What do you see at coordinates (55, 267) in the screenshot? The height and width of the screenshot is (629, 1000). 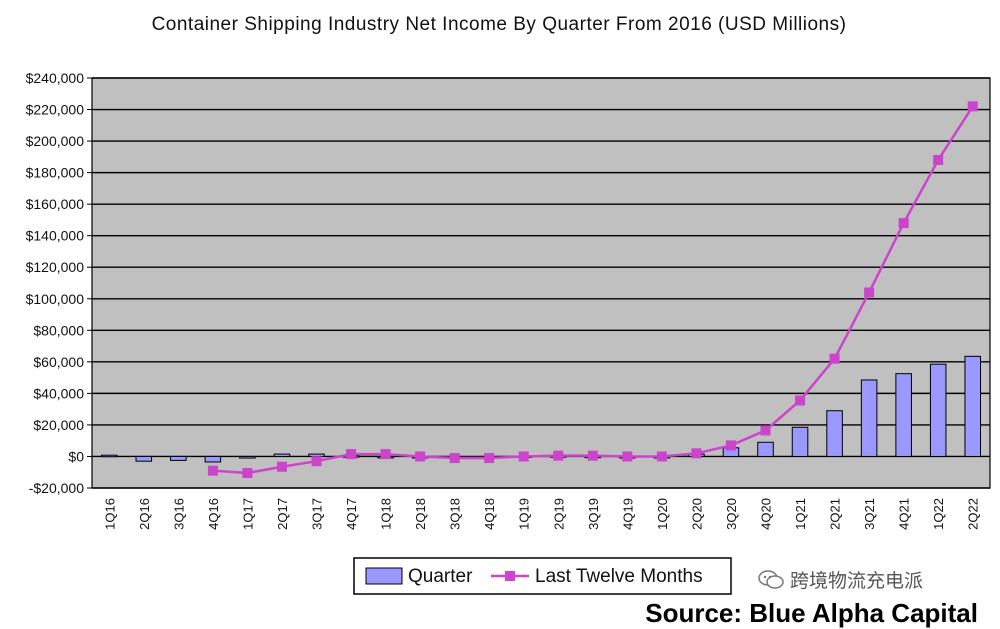 I see `y-tick-label: $120,000` at bounding box center [55, 267].